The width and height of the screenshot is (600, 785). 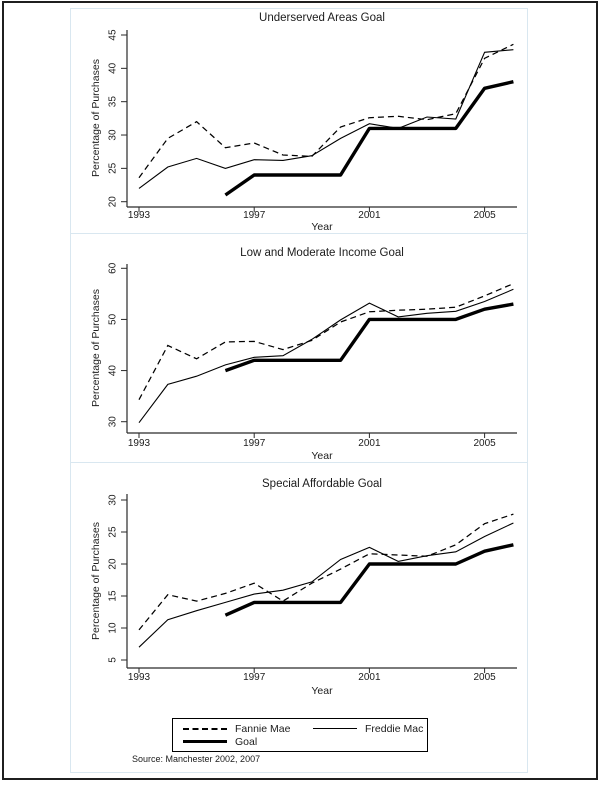 I want to click on panel-3-x-tick-label: 2005, so click(x=484, y=677).